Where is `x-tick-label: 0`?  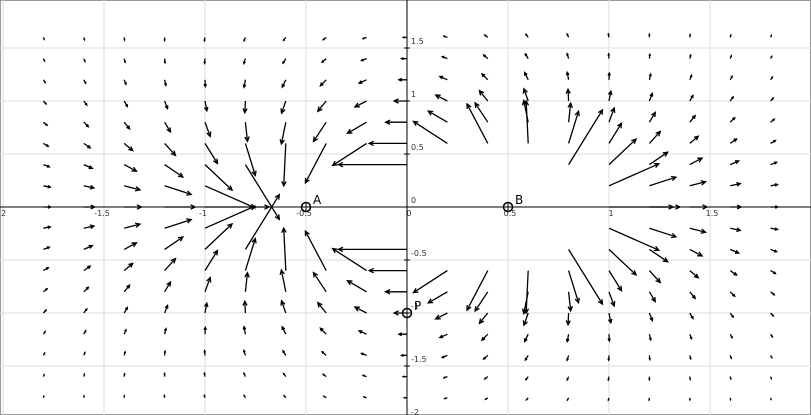 x-tick-label: 0 is located at coordinates (408, 213).